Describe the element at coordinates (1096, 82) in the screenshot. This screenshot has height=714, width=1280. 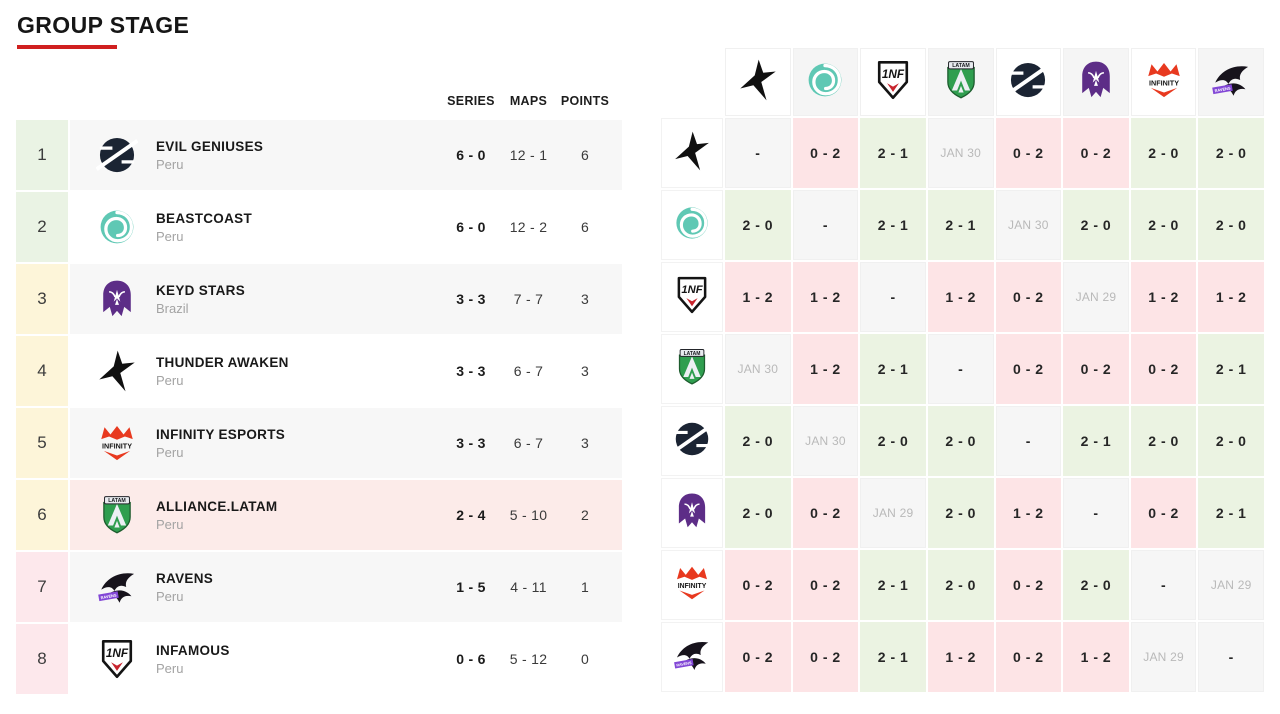
I see `keyd-stars-column-header` at that location.